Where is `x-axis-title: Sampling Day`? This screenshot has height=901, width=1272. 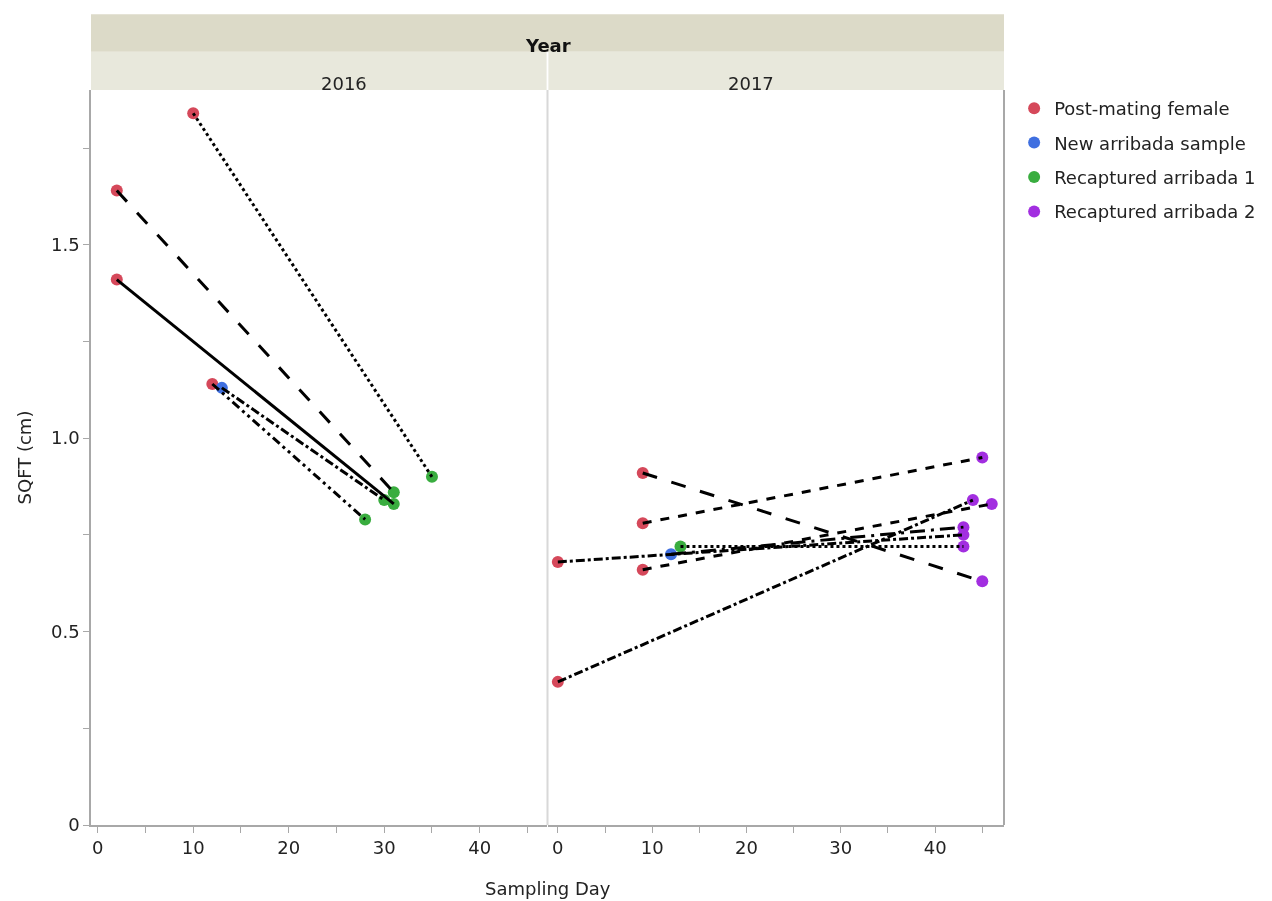 x-axis-title: Sampling Day is located at coordinates (548, 888).